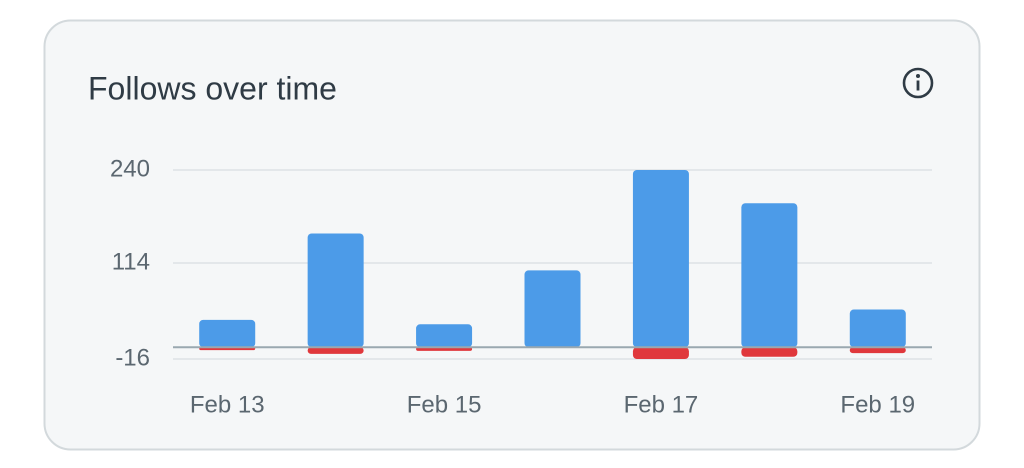 The image size is (1024, 468). What do you see at coordinates (131, 261) in the screenshot?
I see `y-tick-label: 114` at bounding box center [131, 261].